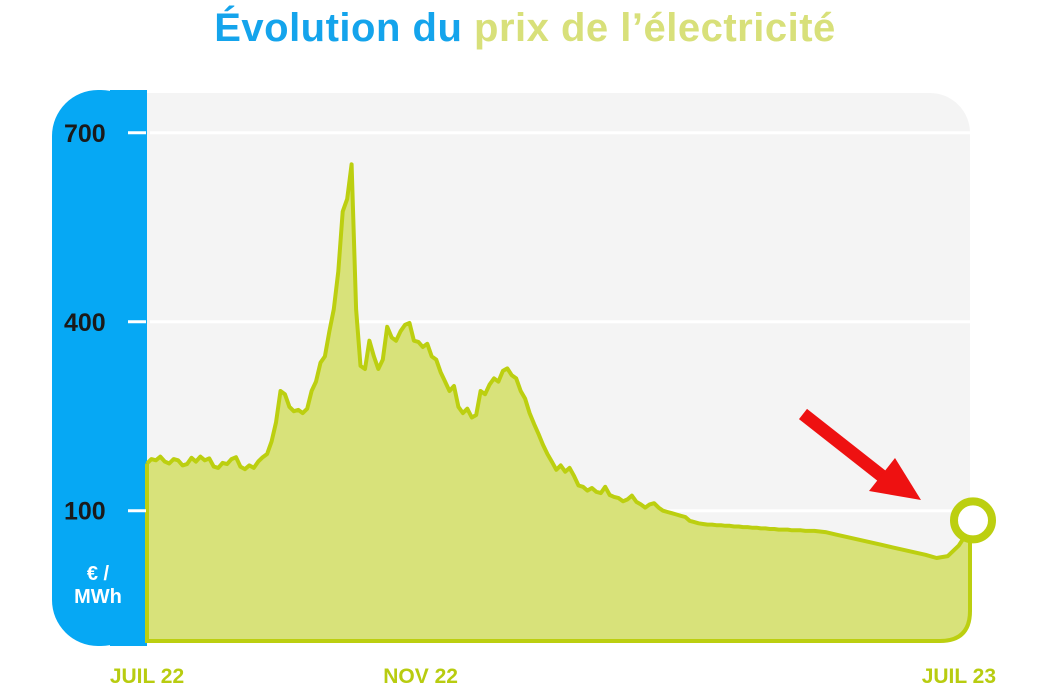  Describe the element at coordinates (859, 454) in the screenshot. I see `down-arrow-icon` at that location.